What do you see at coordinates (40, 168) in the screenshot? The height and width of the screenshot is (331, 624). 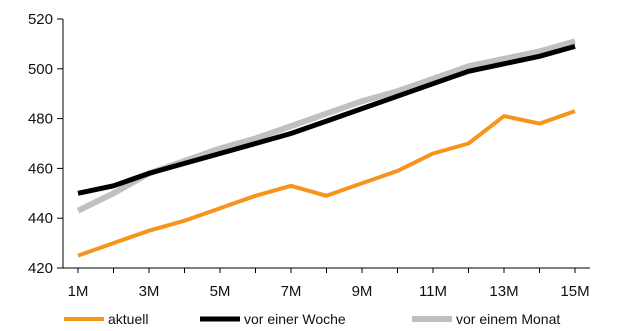 I see `y-tick-label: 460` at bounding box center [40, 168].